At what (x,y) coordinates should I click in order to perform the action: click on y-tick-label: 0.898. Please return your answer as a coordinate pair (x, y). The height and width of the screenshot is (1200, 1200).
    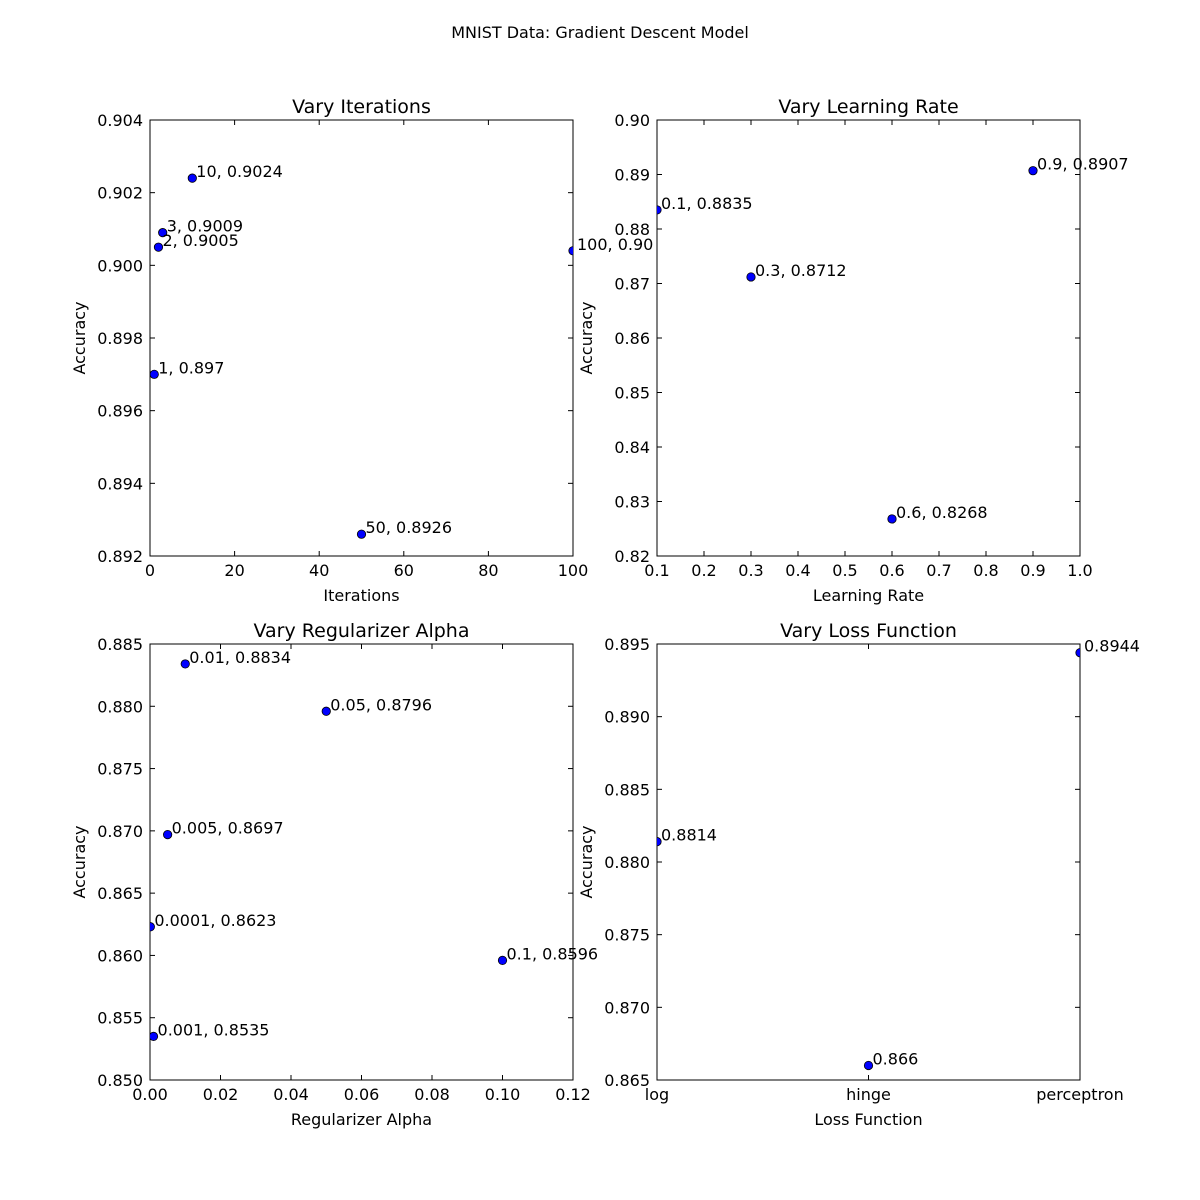
    Looking at the image, I should click on (120, 338).